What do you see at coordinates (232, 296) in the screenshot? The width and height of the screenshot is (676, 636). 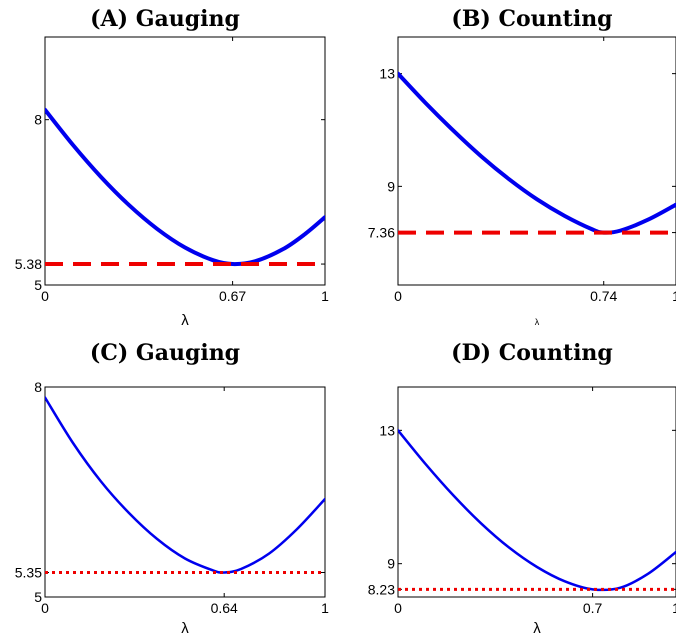 I see `panel-a-xtick-label: 0.67` at bounding box center [232, 296].